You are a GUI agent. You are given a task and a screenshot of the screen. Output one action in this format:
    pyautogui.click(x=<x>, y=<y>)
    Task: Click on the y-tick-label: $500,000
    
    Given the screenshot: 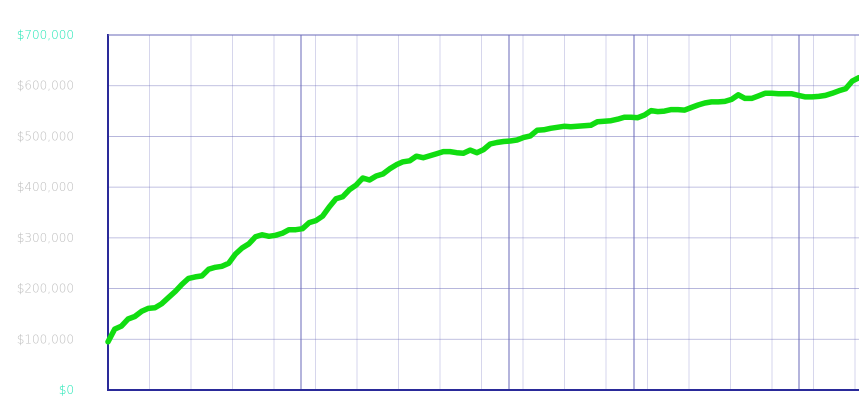 What is the action you would take?
    pyautogui.click(x=45, y=136)
    